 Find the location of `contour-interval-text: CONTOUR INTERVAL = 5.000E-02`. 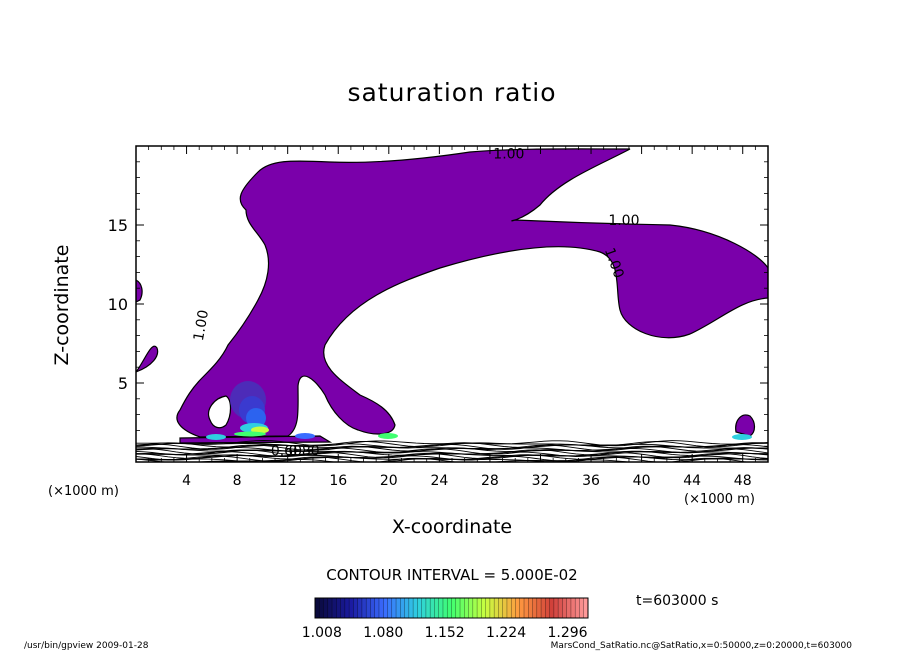

contour-interval-text: CONTOUR INTERVAL = 5.000E-02 is located at coordinates (452, 575).